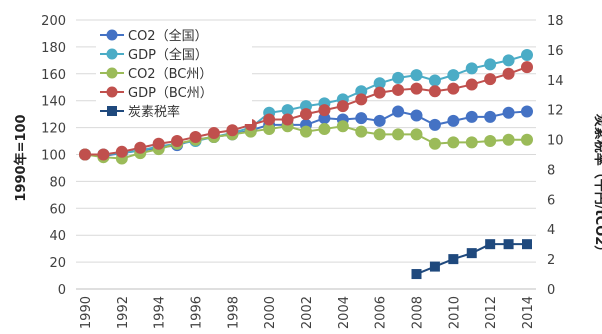 The width and height of the screenshot is (602, 334). I want to click on left-y-tick-label: 60, so click(57, 209).